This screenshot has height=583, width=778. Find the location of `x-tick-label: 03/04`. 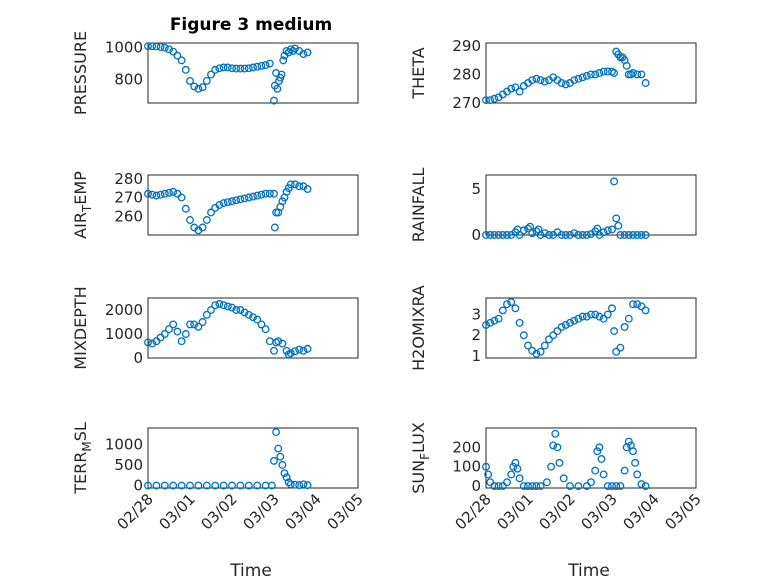

x-tick-label: 03/04 is located at coordinates (641, 511).